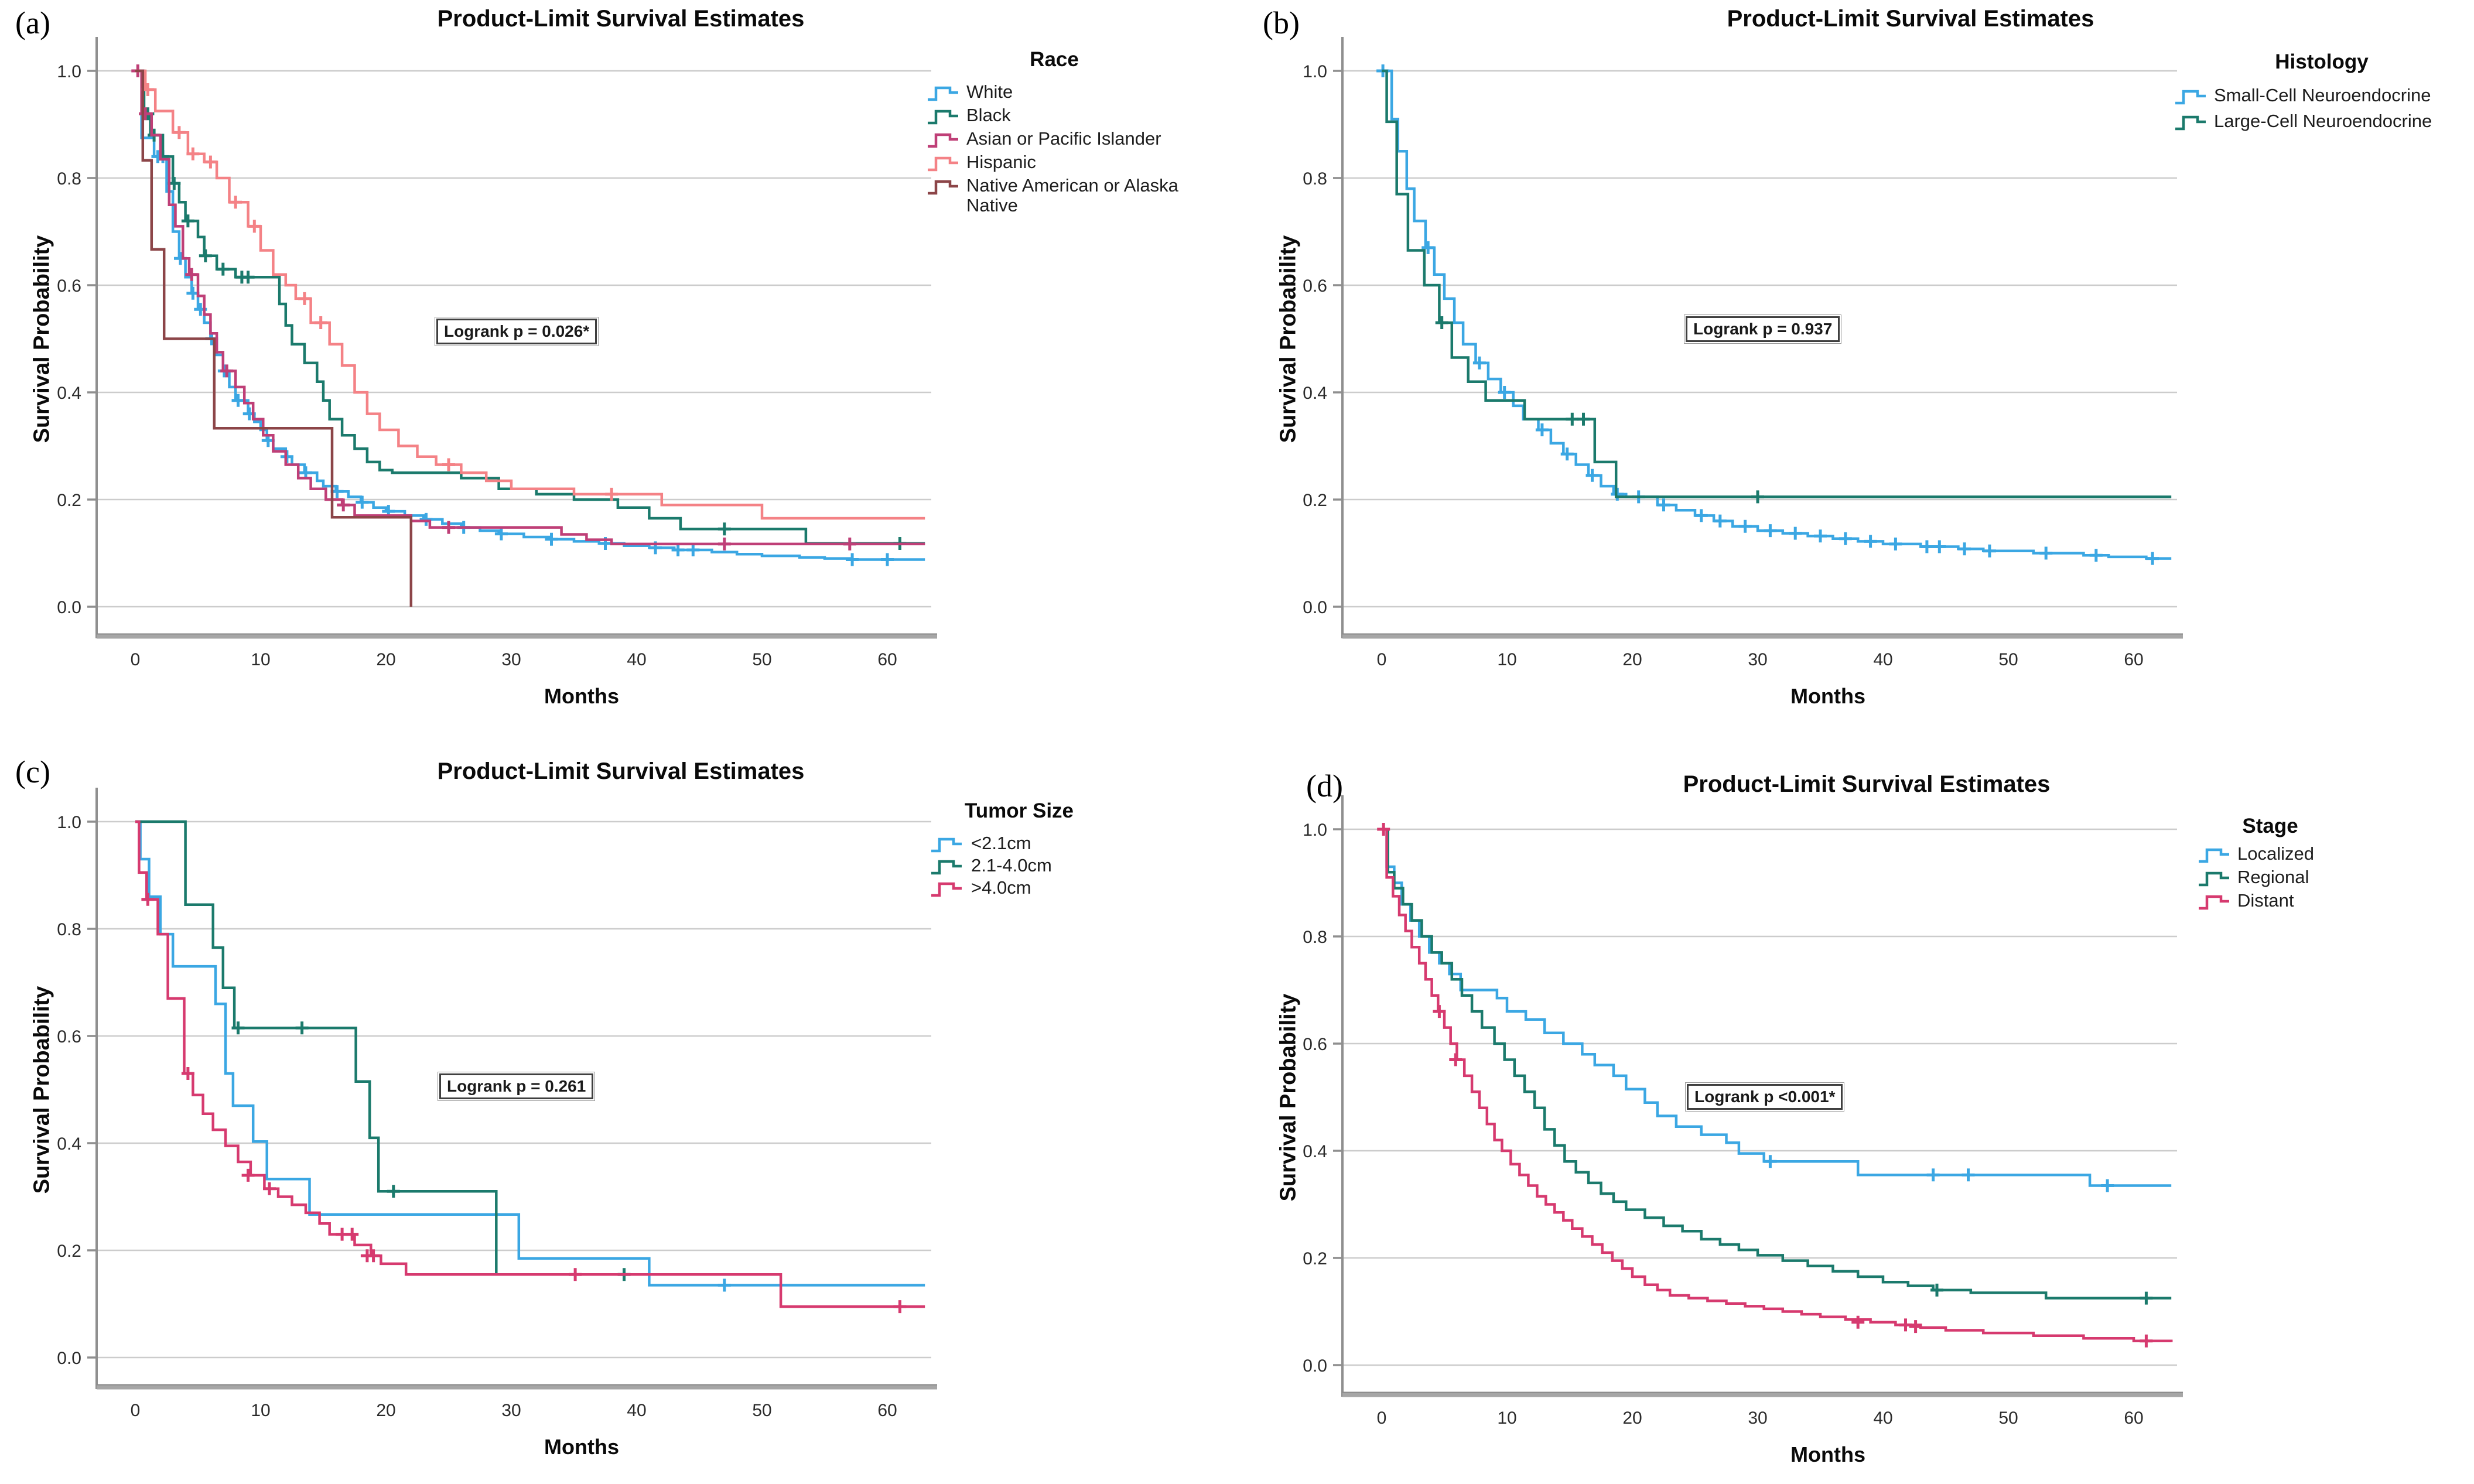 The width and height of the screenshot is (2474, 1484). I want to click on x-axis-label-a: Months, so click(581, 696).